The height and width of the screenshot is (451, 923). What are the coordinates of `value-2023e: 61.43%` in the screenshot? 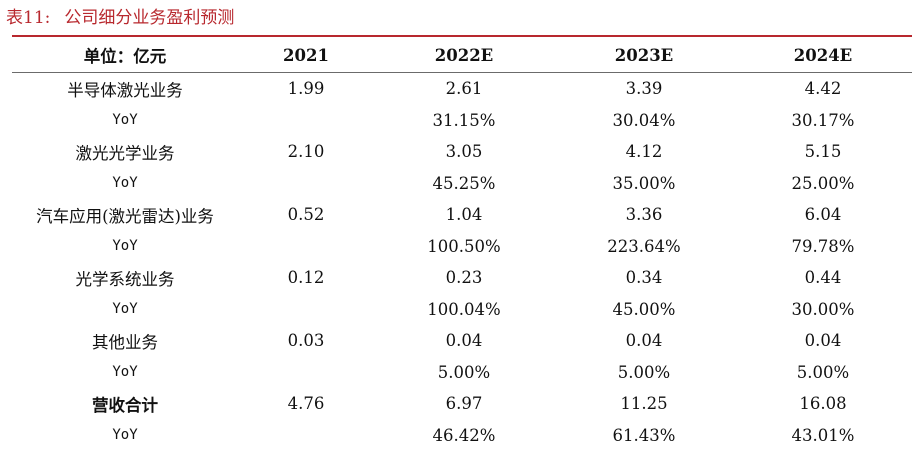 It's located at (644, 435).